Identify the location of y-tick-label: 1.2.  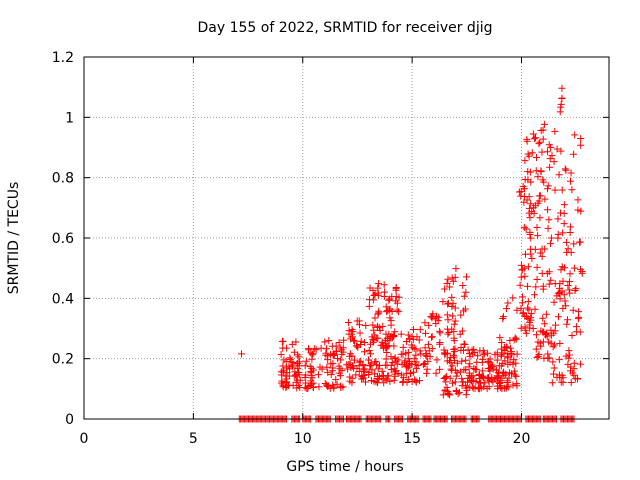
(63, 58).